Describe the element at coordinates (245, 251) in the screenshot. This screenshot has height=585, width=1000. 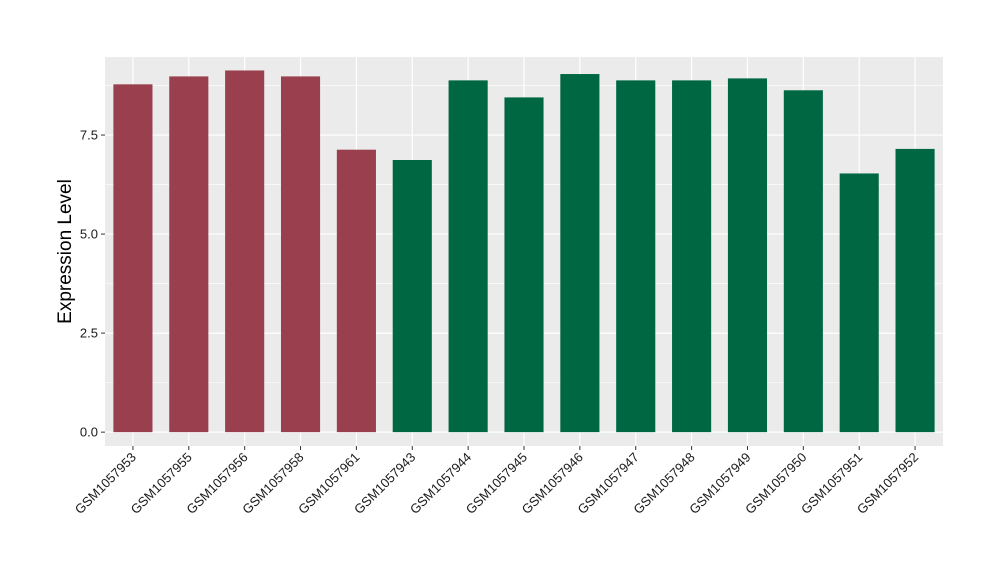
I see `bar-GSM1057956` at that location.